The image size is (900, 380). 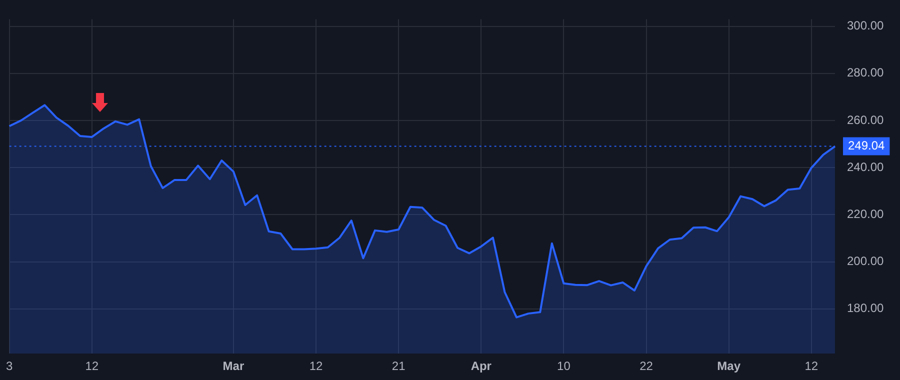 What do you see at coordinates (564, 366) in the screenshot?
I see `x-tick-label: 10` at bounding box center [564, 366].